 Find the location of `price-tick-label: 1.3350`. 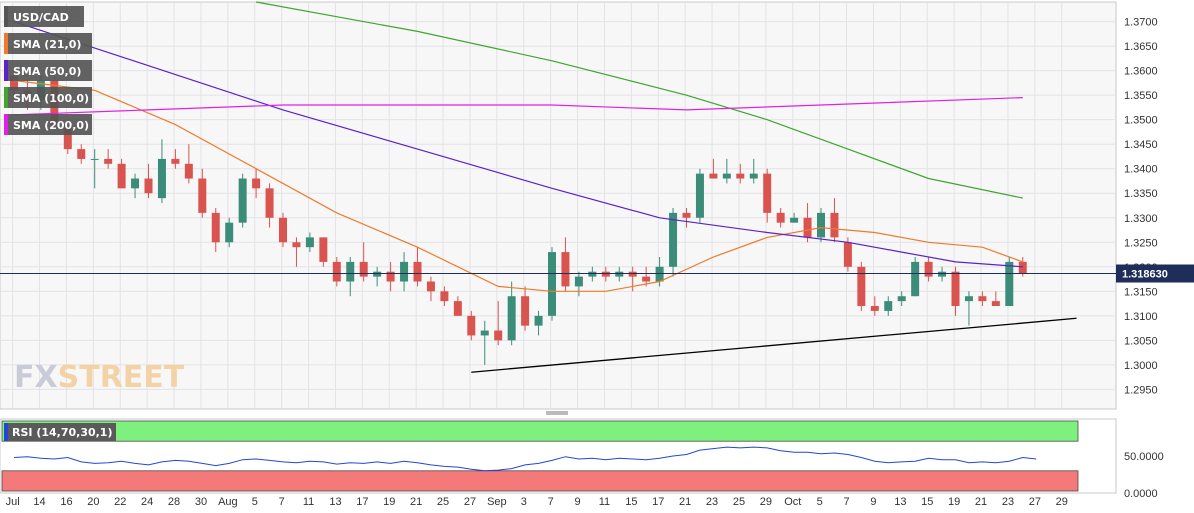

price-tick-label: 1.3350 is located at coordinates (1141, 194).